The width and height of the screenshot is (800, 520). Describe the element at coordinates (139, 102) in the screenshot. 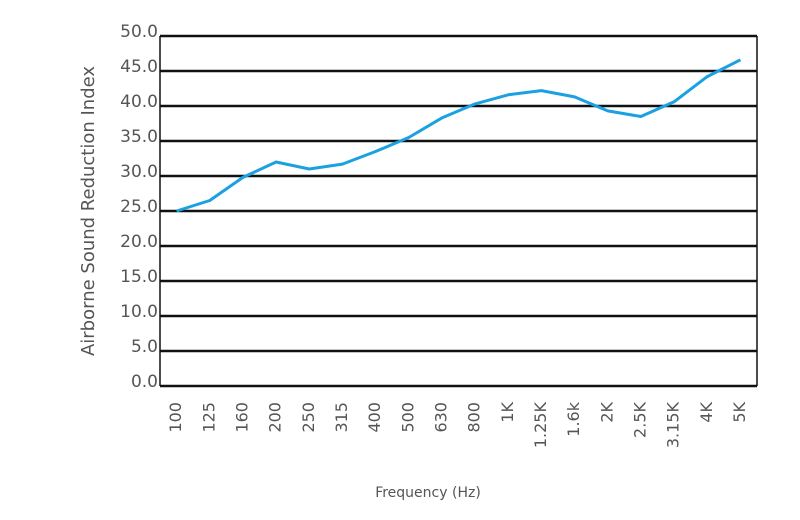

I see `y-tick-label: 40.0` at that location.